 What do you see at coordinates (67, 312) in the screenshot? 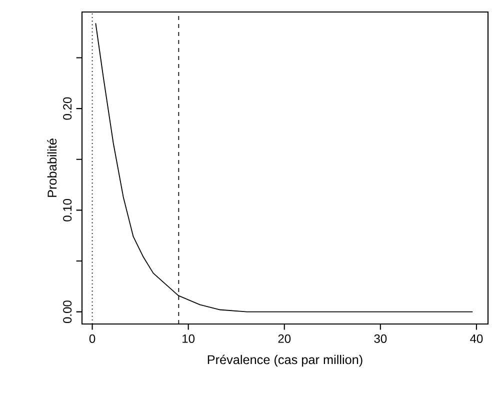
I see `y-tick-label: 0.00` at bounding box center [67, 312].